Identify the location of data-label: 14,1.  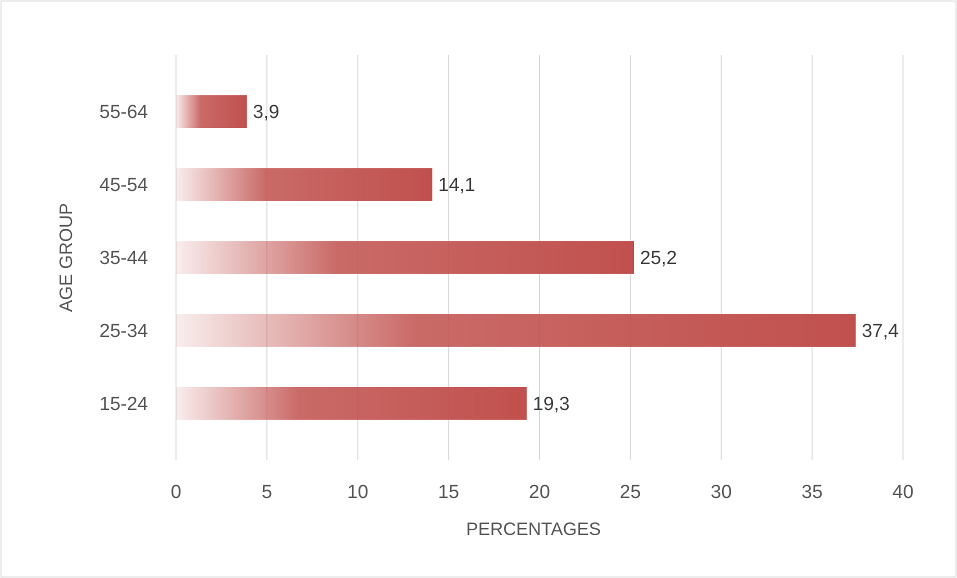
(457, 185).